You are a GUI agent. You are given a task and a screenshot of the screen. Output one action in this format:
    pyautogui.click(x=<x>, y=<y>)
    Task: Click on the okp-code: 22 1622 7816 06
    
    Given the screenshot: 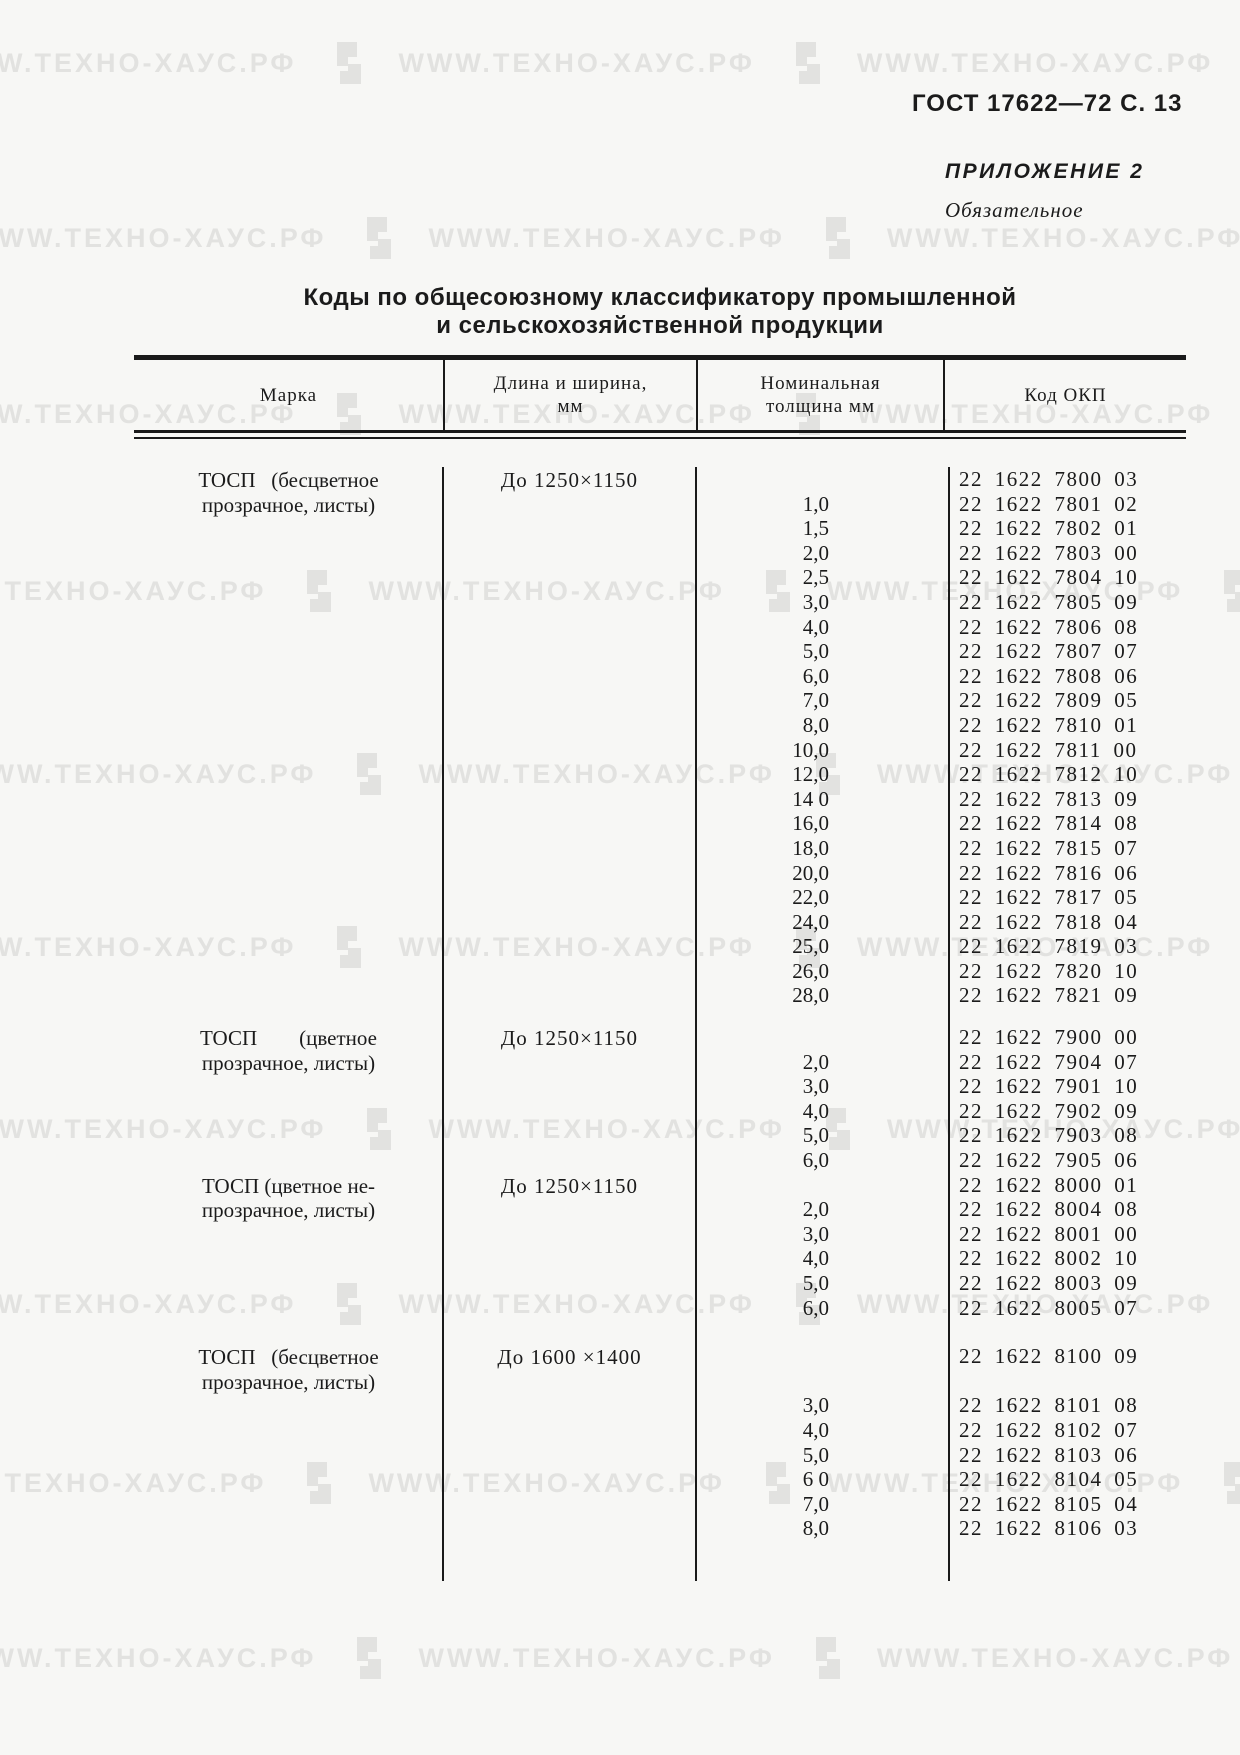 What is the action you would take?
    pyautogui.click(x=1049, y=872)
    